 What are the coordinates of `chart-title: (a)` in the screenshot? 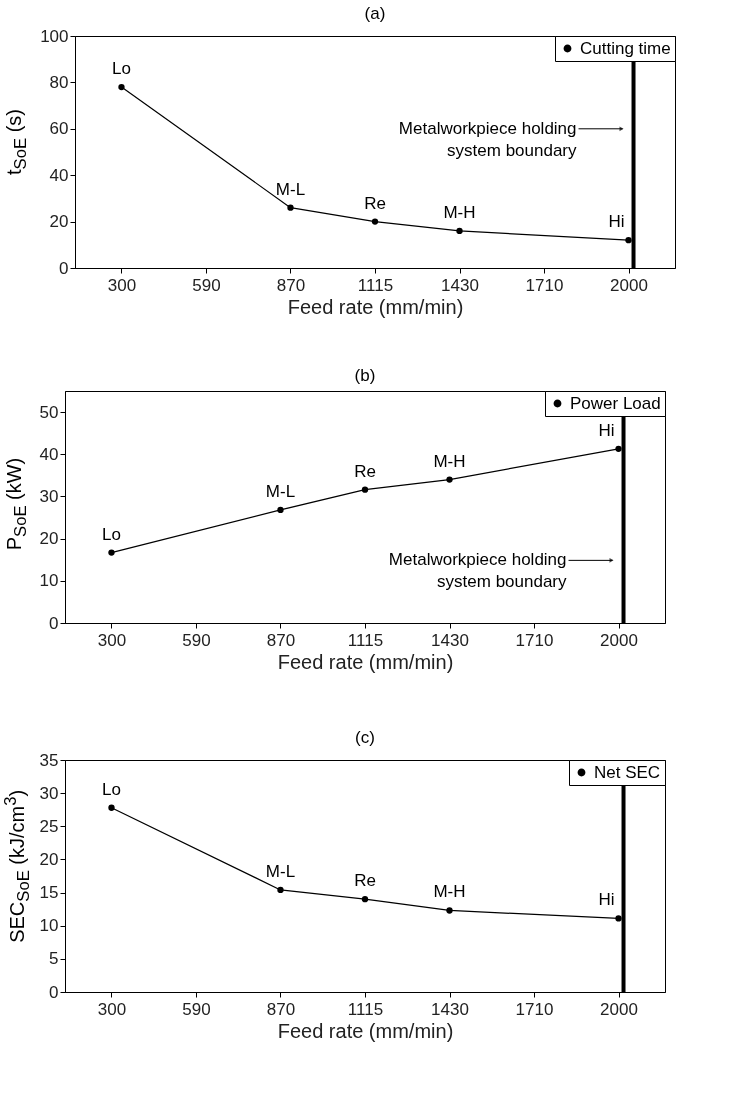 It's located at (375, 13).